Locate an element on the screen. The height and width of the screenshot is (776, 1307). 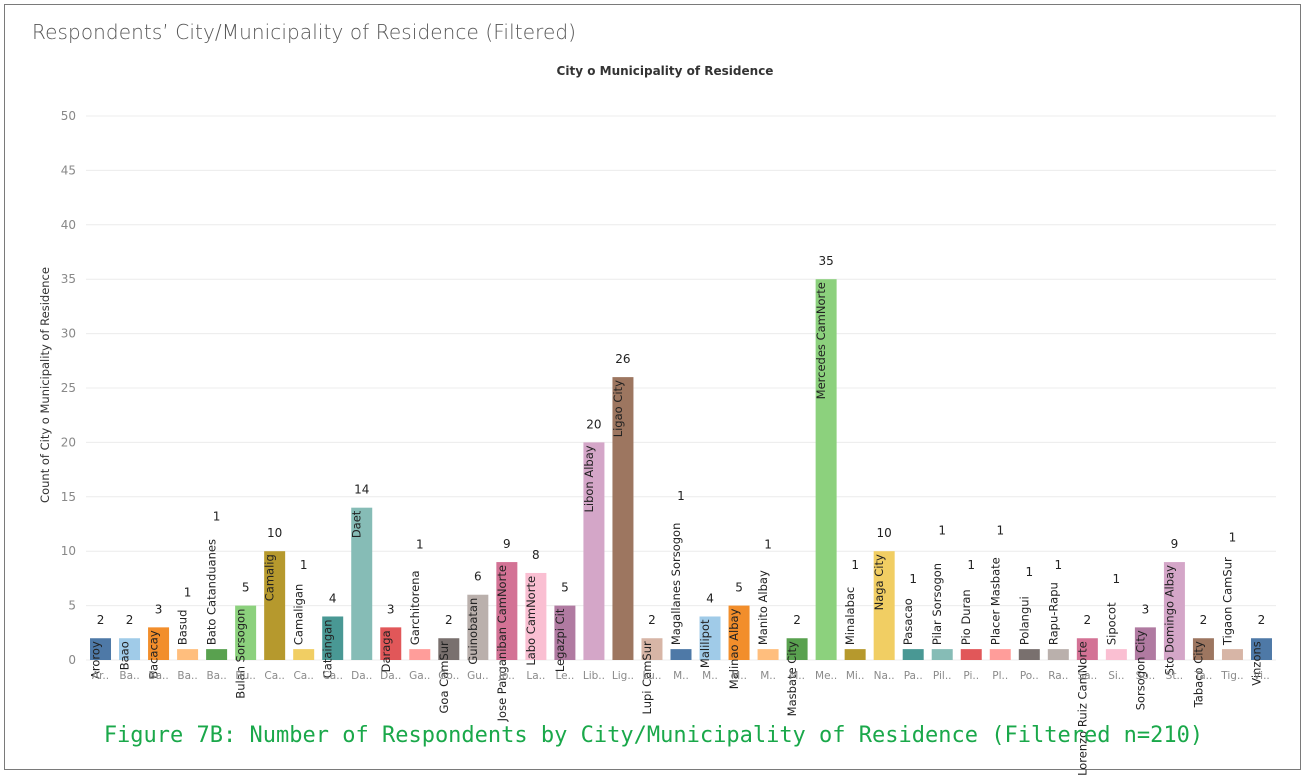
bar-name-label: Bulan Sorsogon is located at coordinates (241, 654).